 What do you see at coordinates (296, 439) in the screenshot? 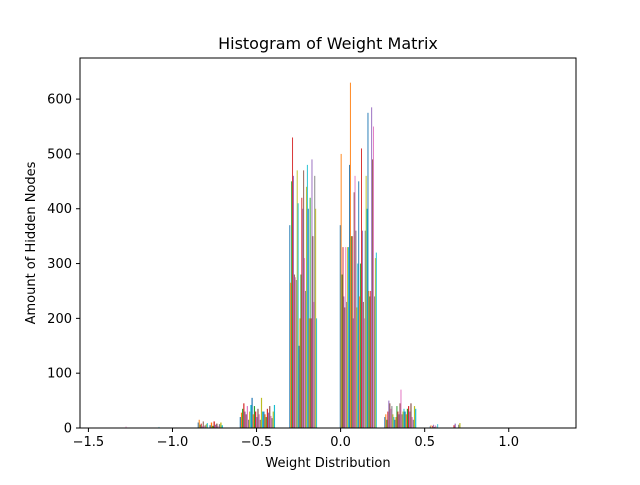
I see `x-axis-ticks: −1.5 −1.0 −0.5 0.0 0.5 1.0` at bounding box center [296, 439].